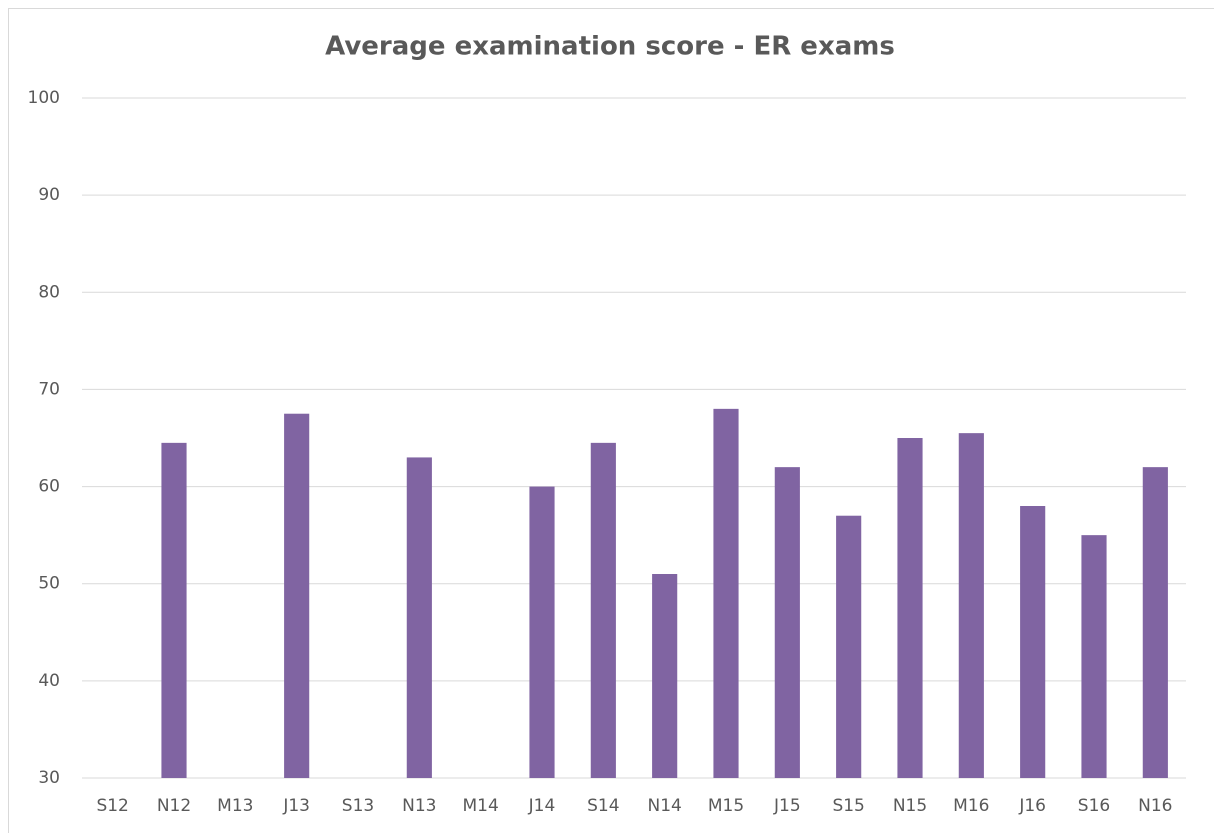 Image resolution: width=1214 pixels, height=833 pixels. Describe the element at coordinates (44, 98) in the screenshot. I see `y-tick-label: 100` at that location.